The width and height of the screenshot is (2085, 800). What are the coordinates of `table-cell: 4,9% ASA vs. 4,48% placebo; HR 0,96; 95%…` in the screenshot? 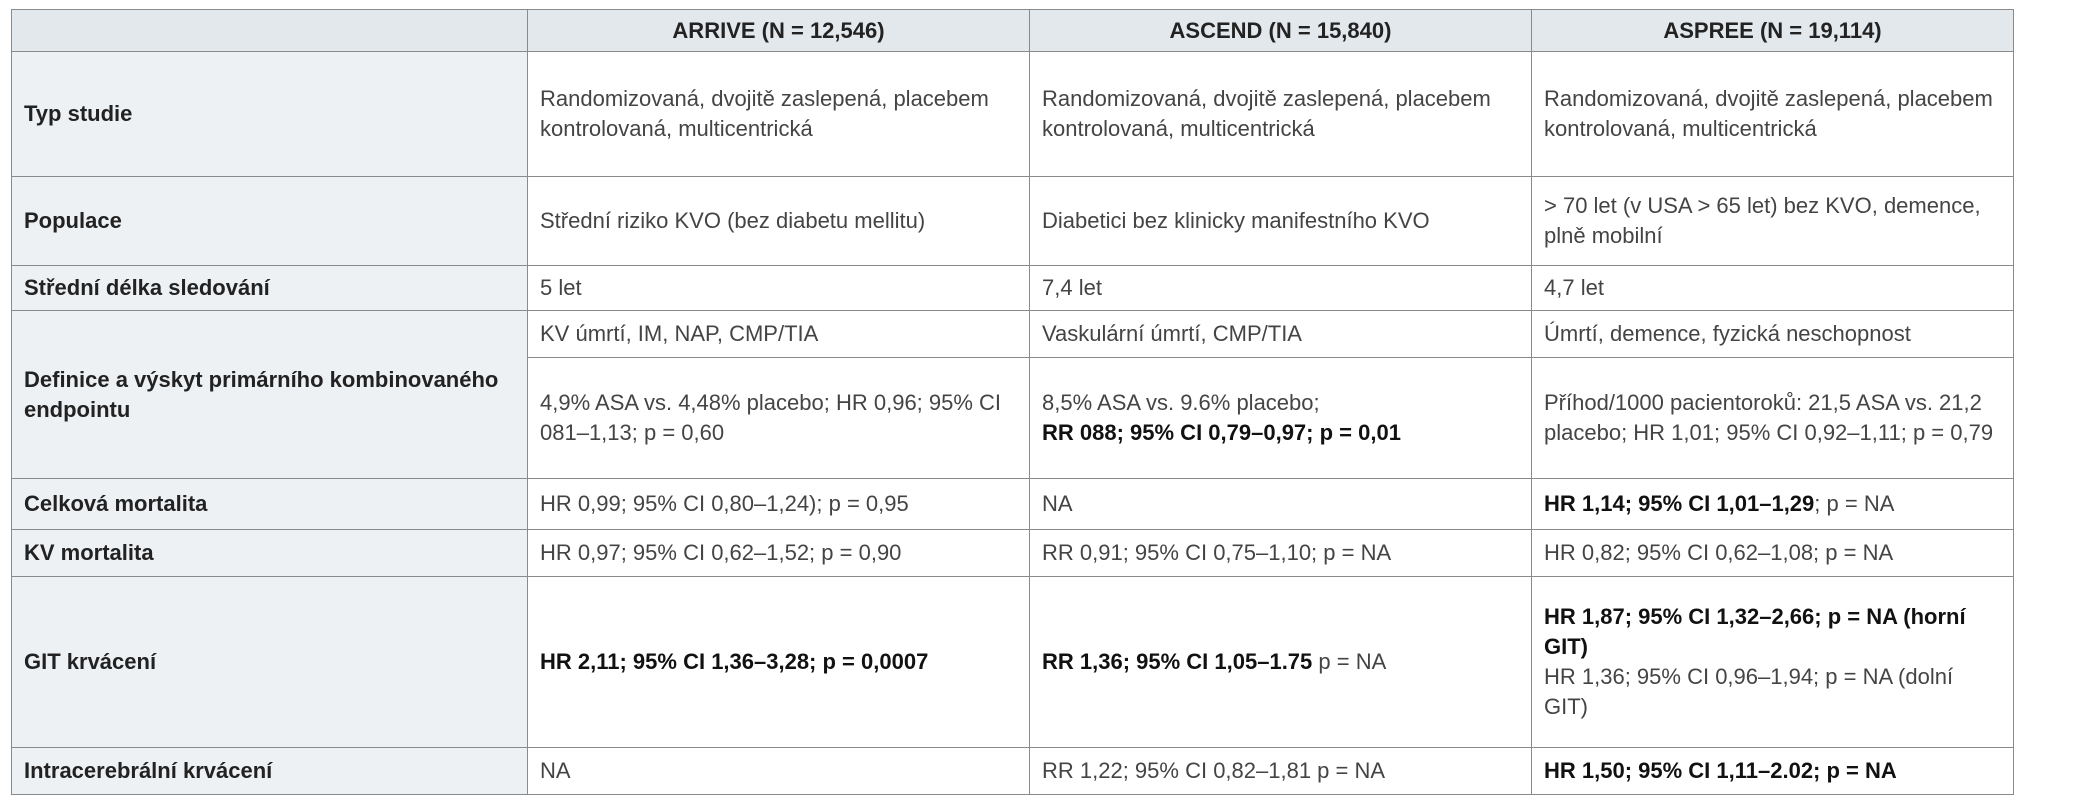 It's located at (778, 418).